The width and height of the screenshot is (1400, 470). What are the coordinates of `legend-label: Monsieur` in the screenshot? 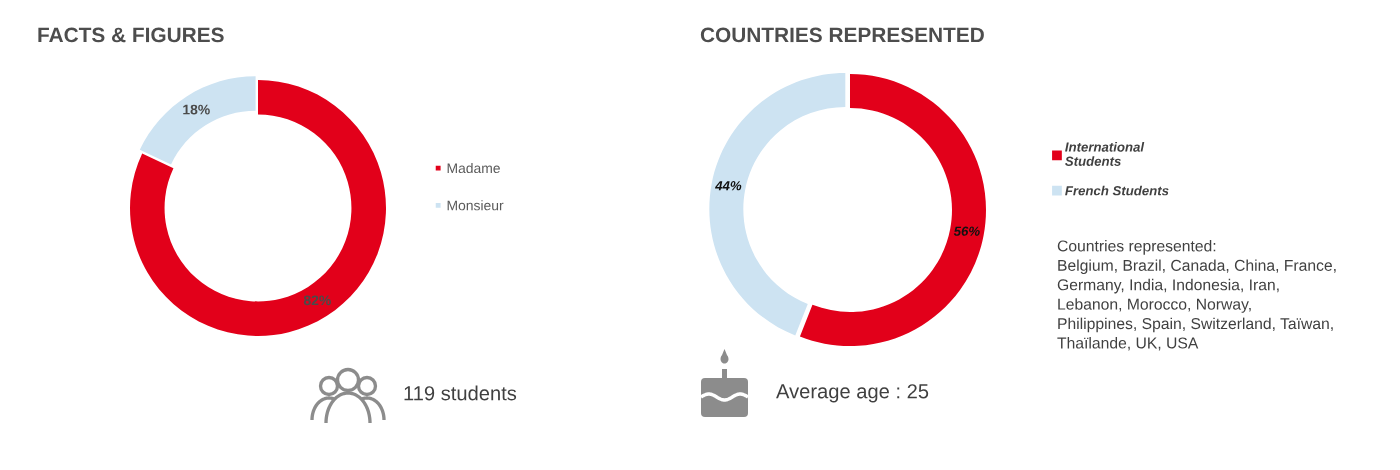 It's located at (475, 205).